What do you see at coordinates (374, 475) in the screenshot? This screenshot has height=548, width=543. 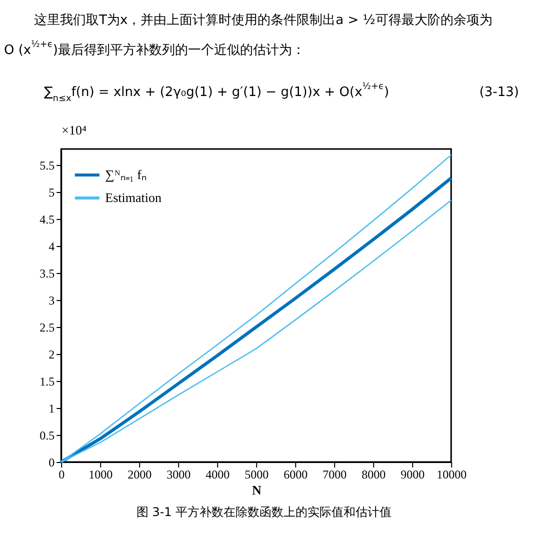 I see `x-tick-label: 8000` at bounding box center [374, 475].